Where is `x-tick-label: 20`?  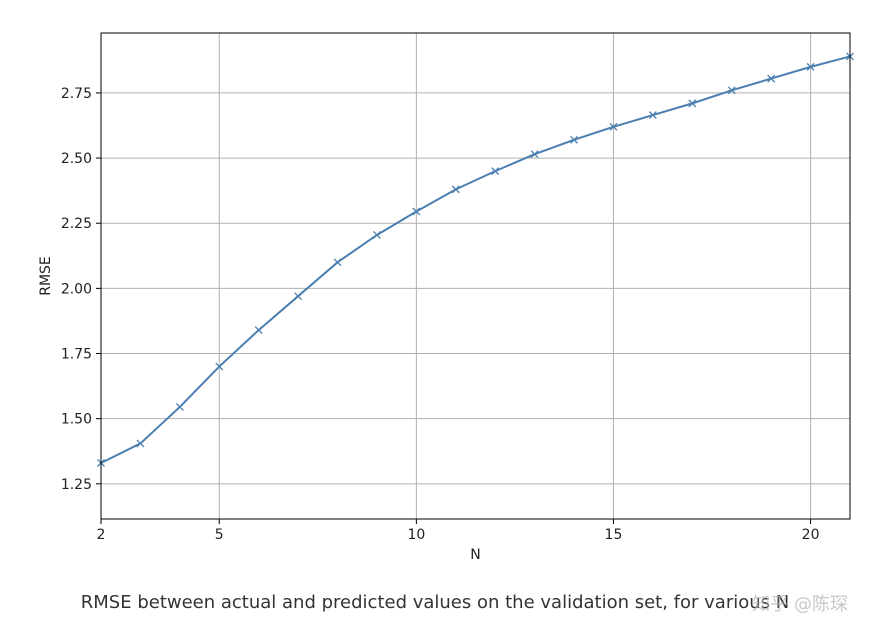 x-tick-label: 20 is located at coordinates (811, 535).